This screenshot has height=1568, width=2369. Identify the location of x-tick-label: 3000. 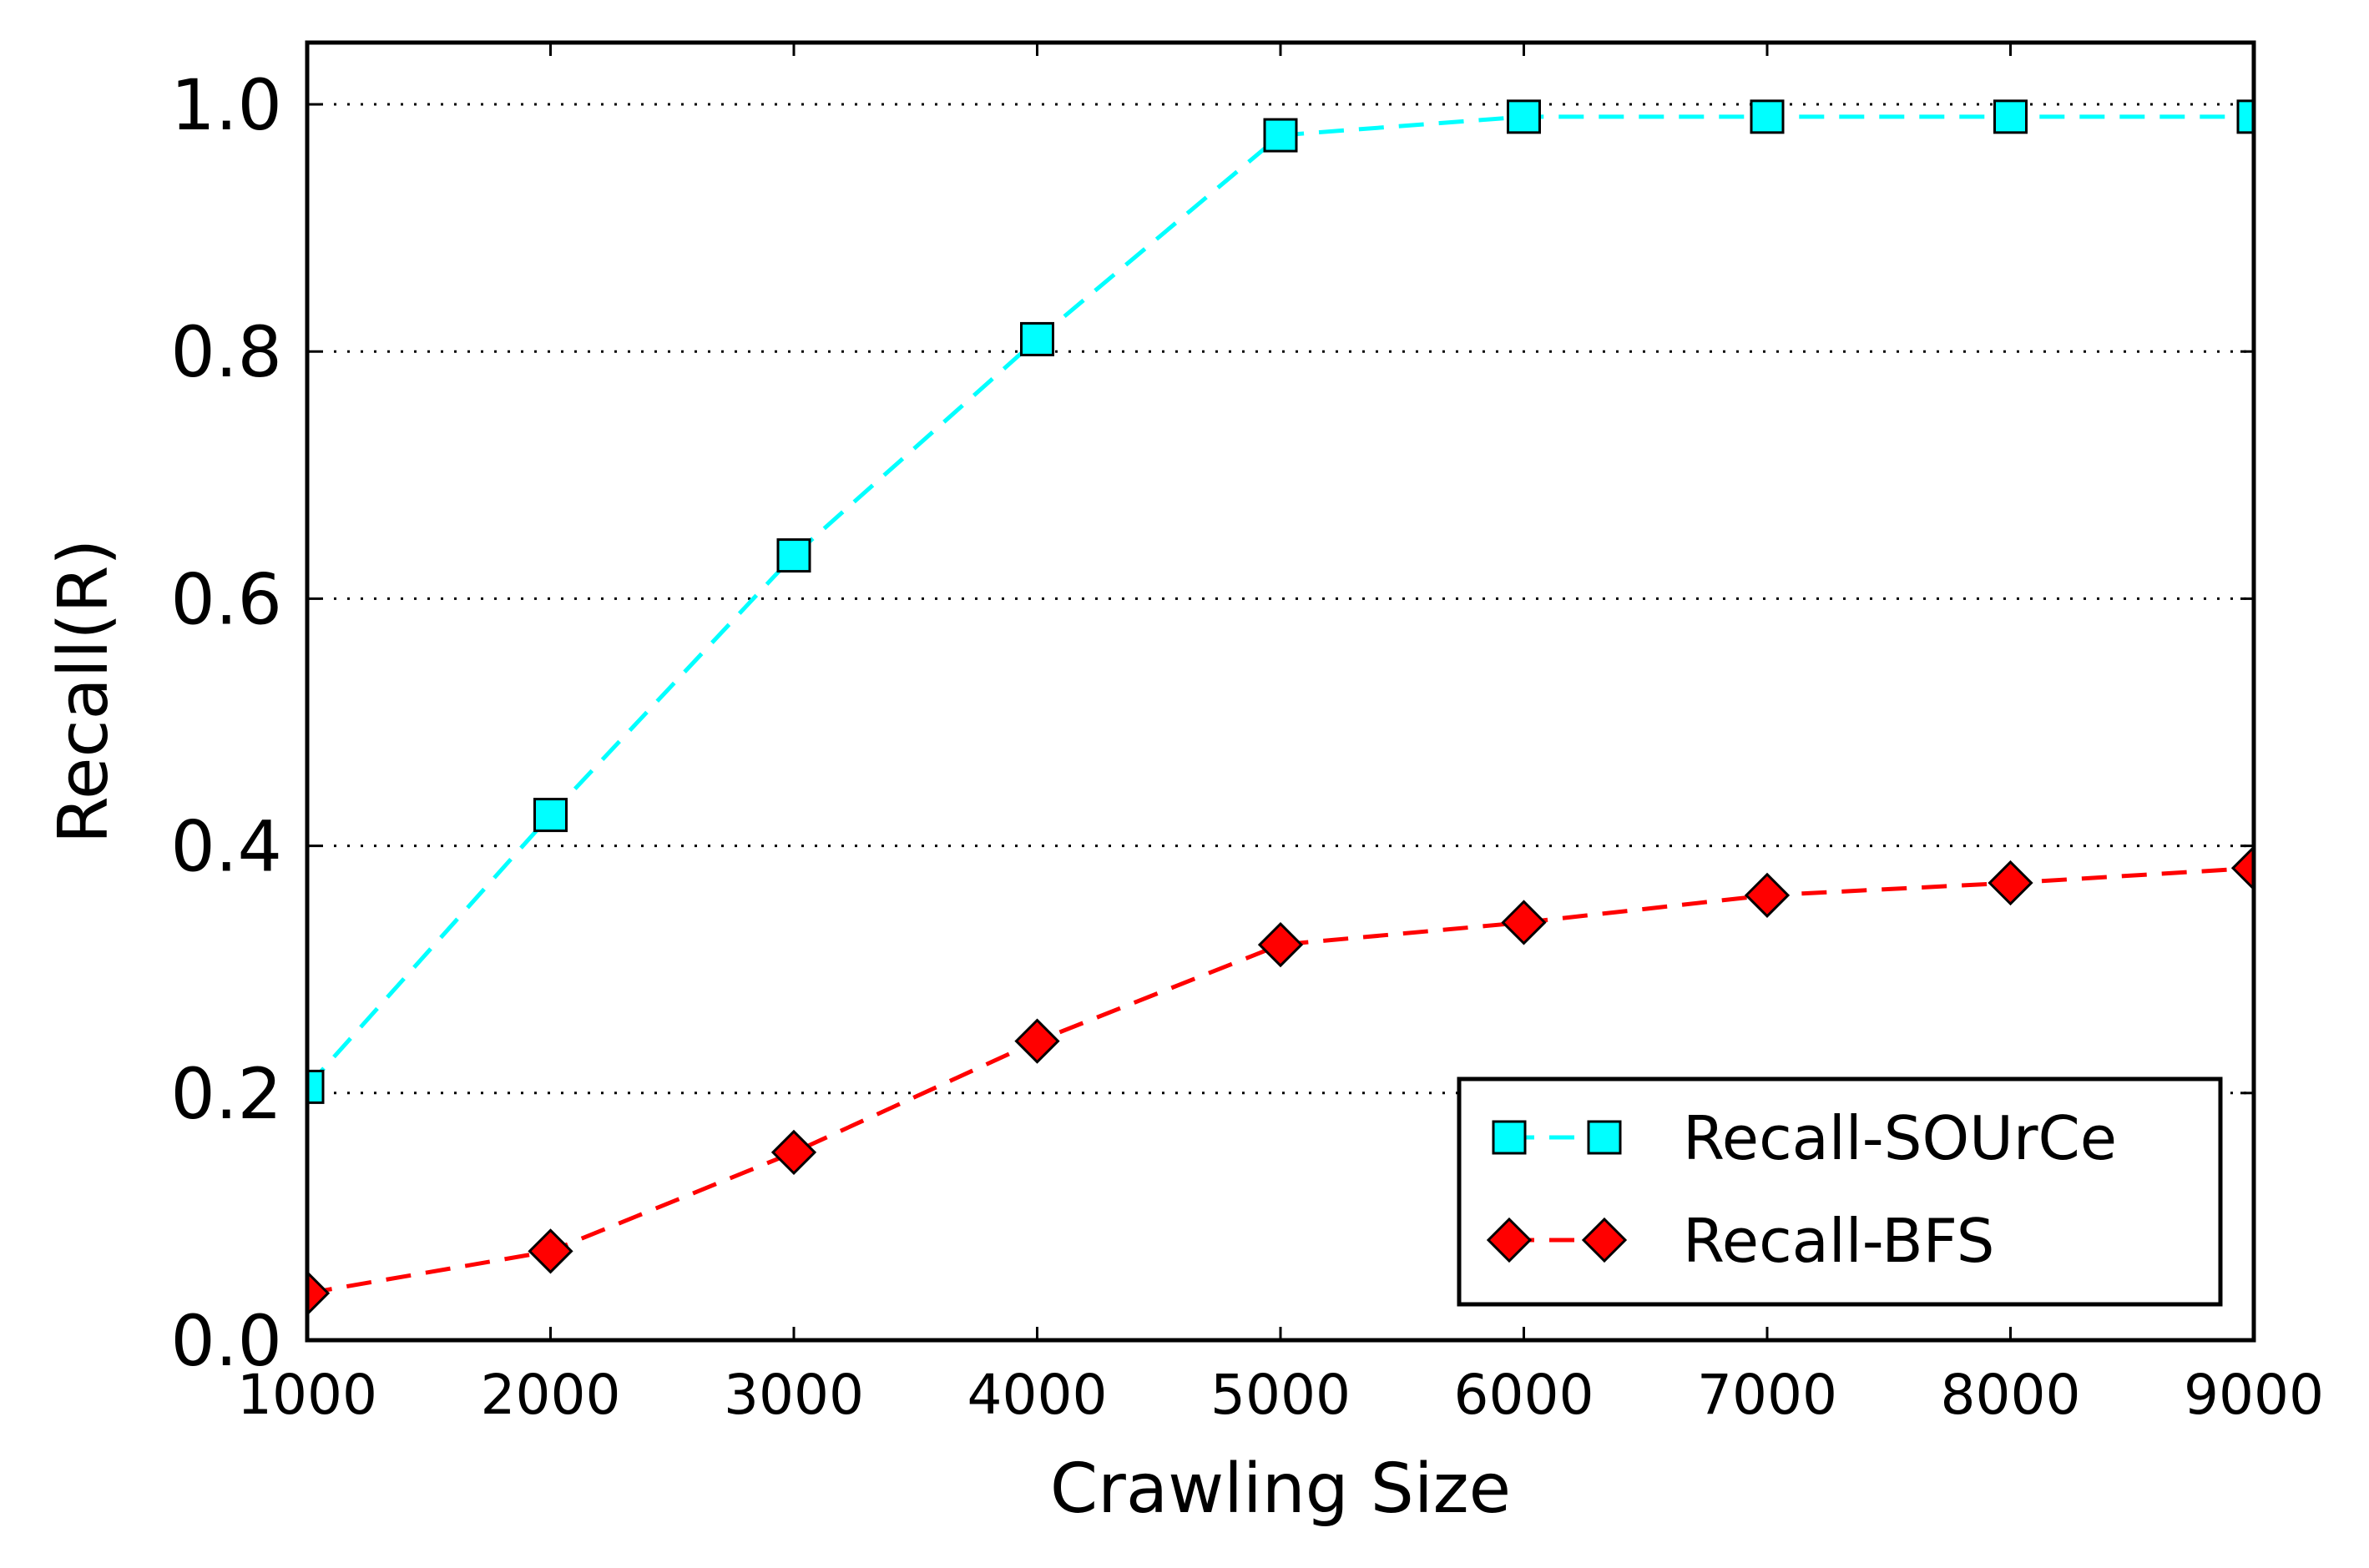
(794, 1395).